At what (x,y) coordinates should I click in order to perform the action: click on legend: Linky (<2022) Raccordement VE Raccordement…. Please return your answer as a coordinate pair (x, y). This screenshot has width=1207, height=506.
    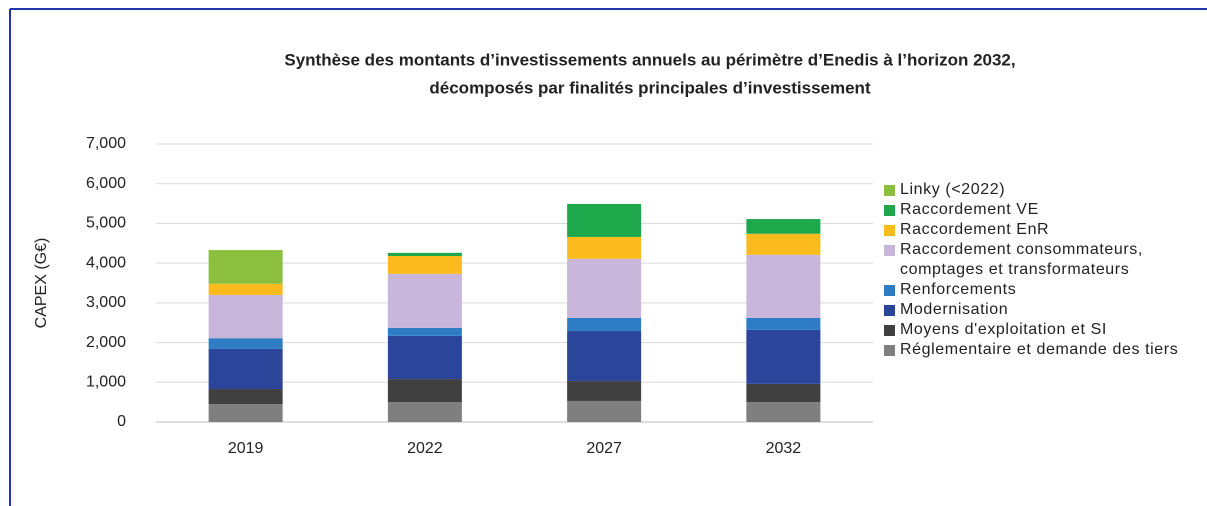
    Looking at the image, I should click on (1034, 270).